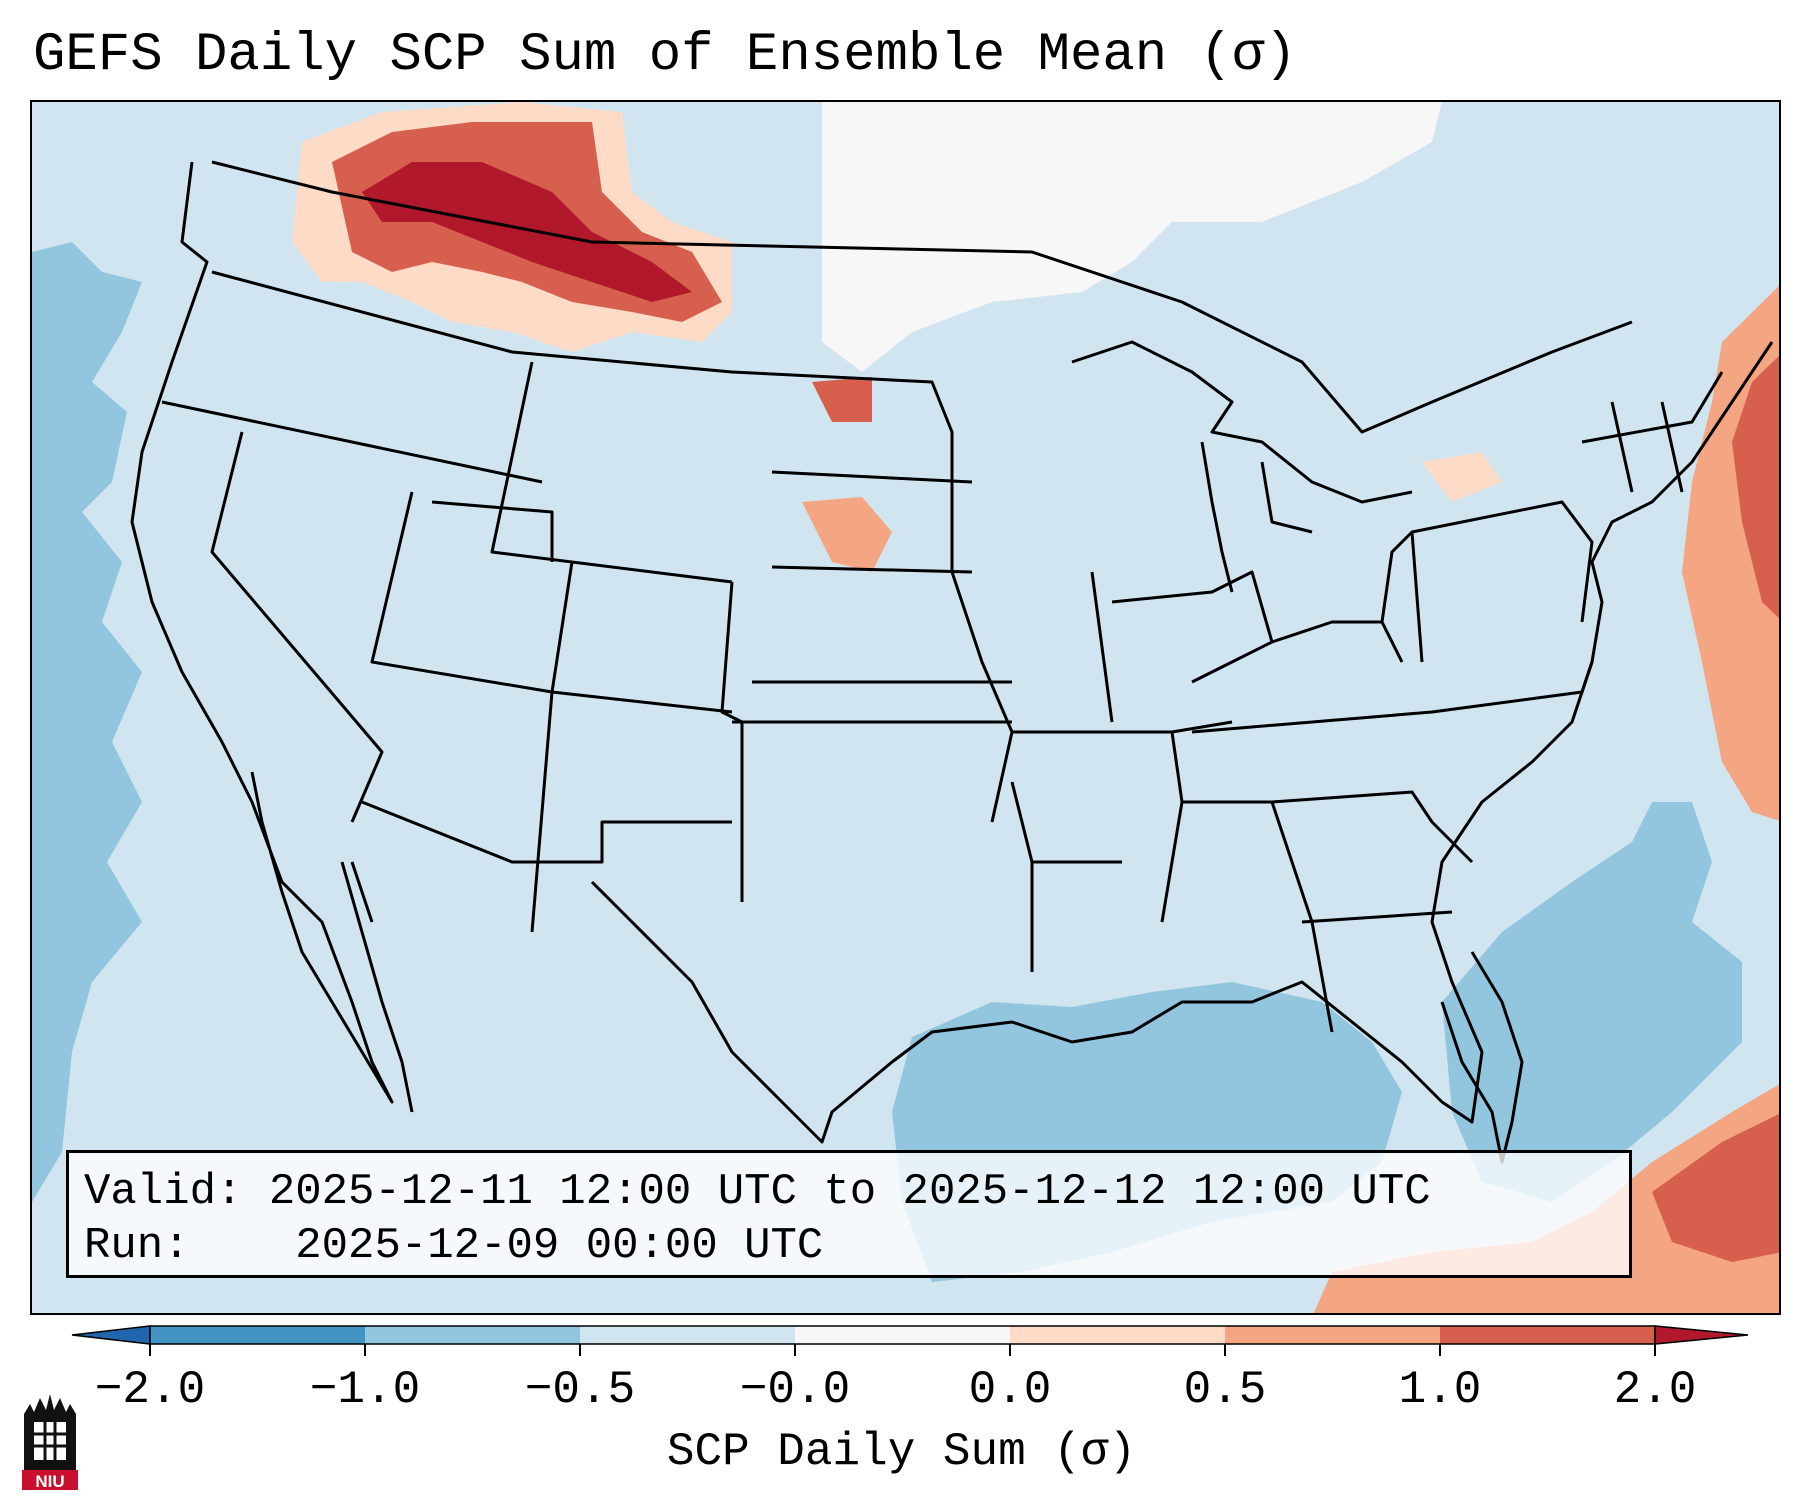 Image resolution: width=1803 pixels, height=1506 pixels. Describe the element at coordinates (50, 1442) in the screenshot. I see `niu-logo-icon: NIU` at that location.